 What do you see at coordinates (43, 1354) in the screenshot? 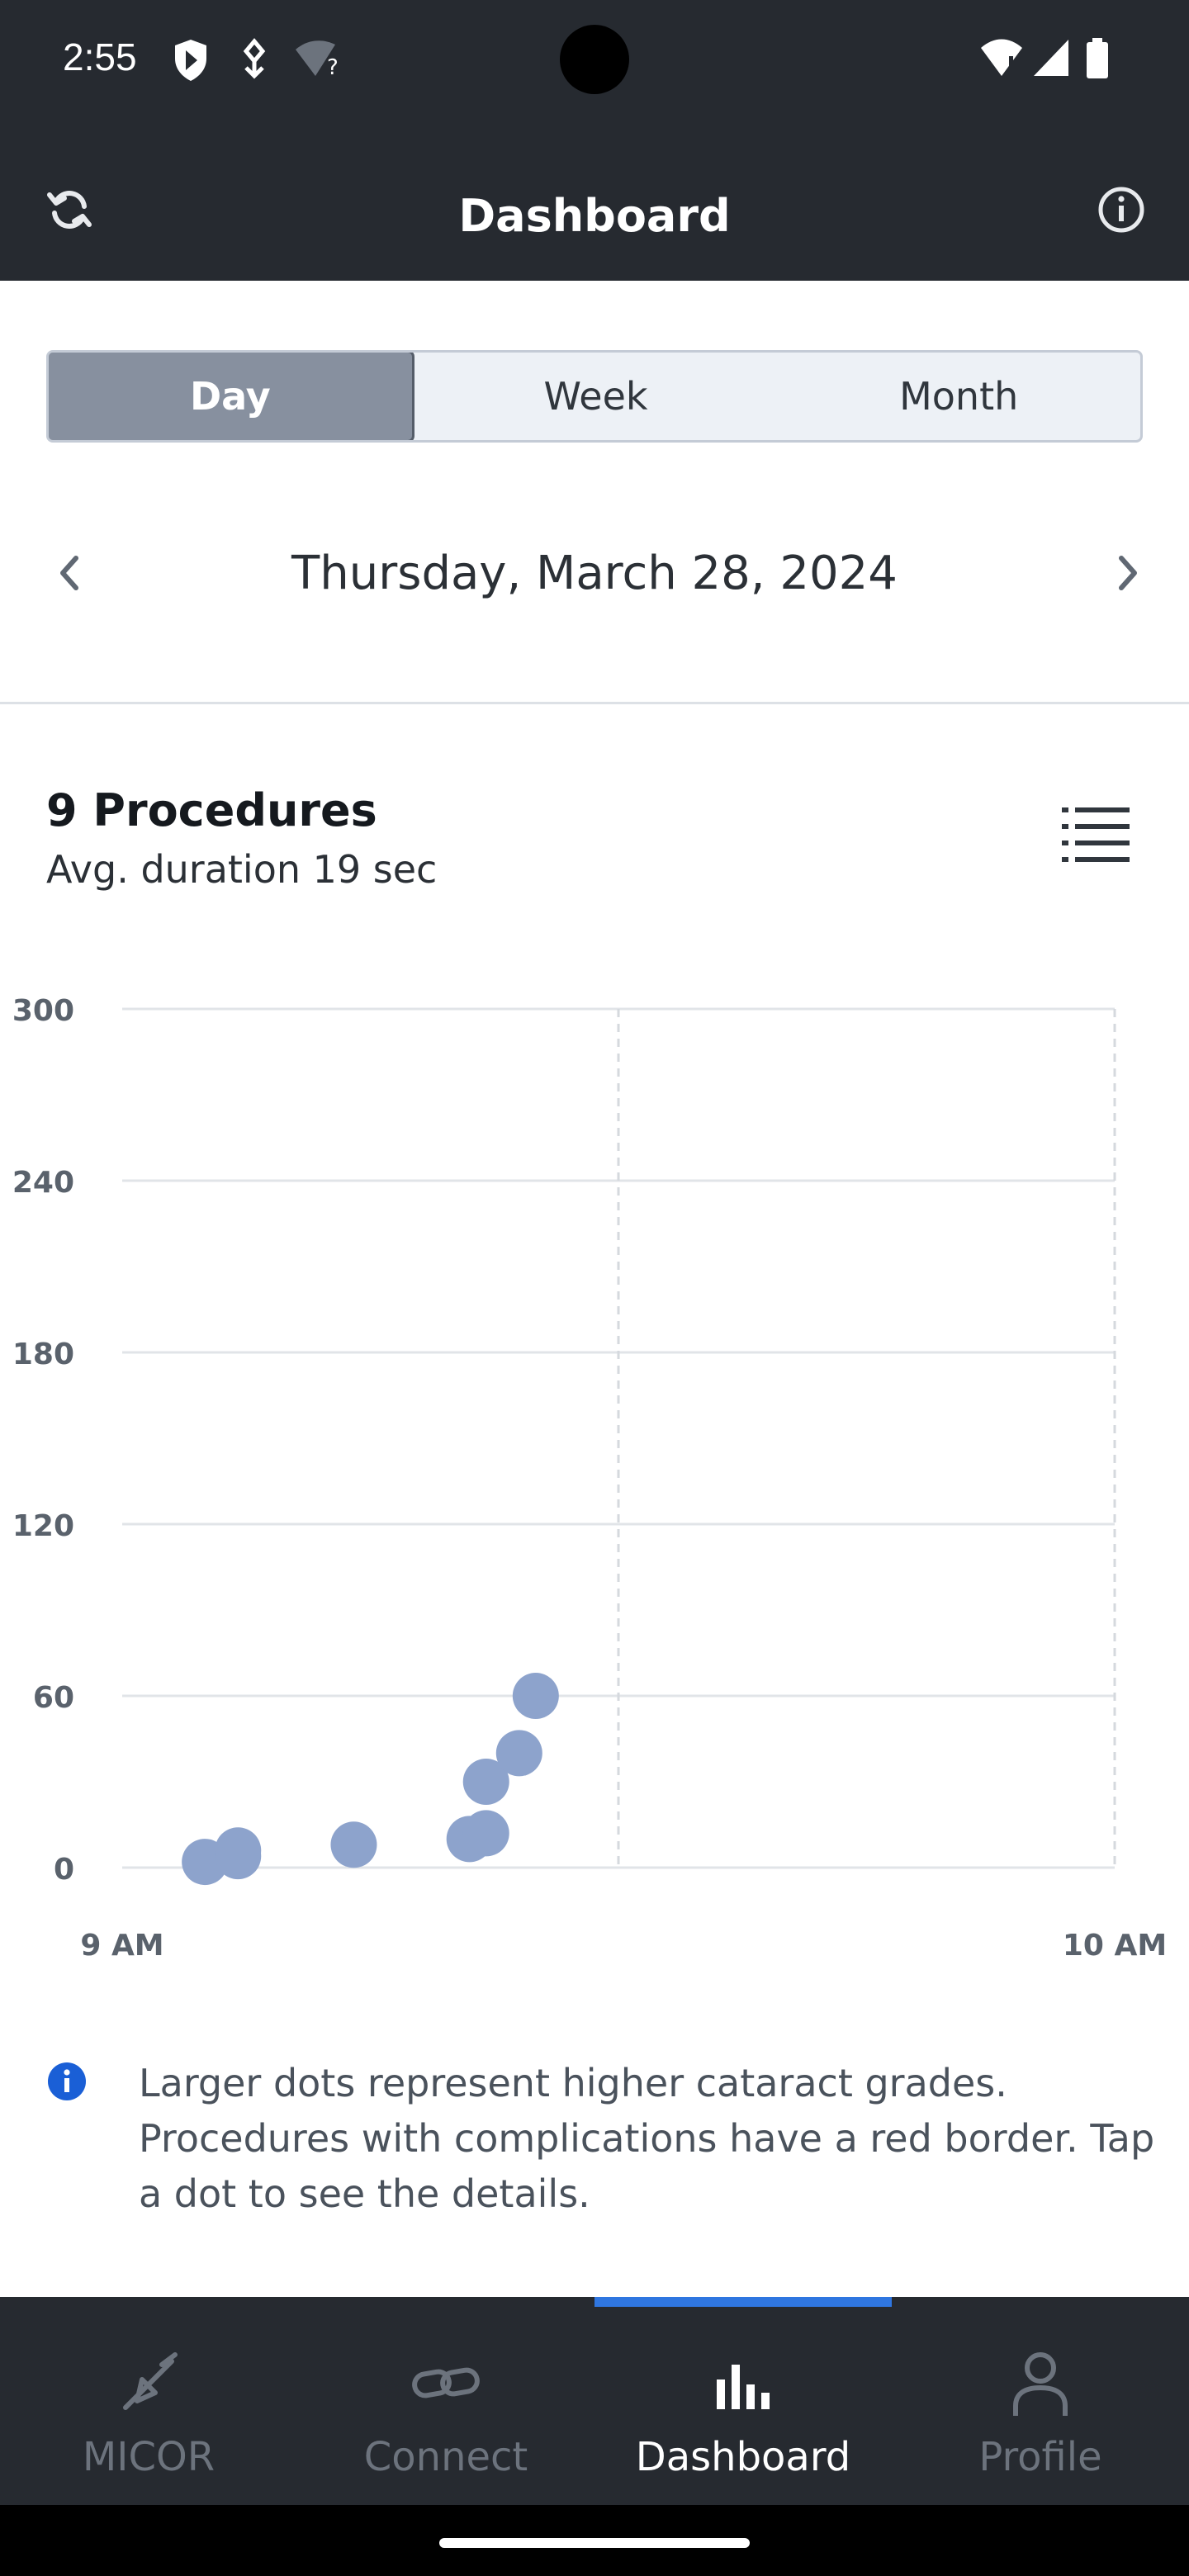
I see `y-tick-label: 180` at bounding box center [43, 1354].